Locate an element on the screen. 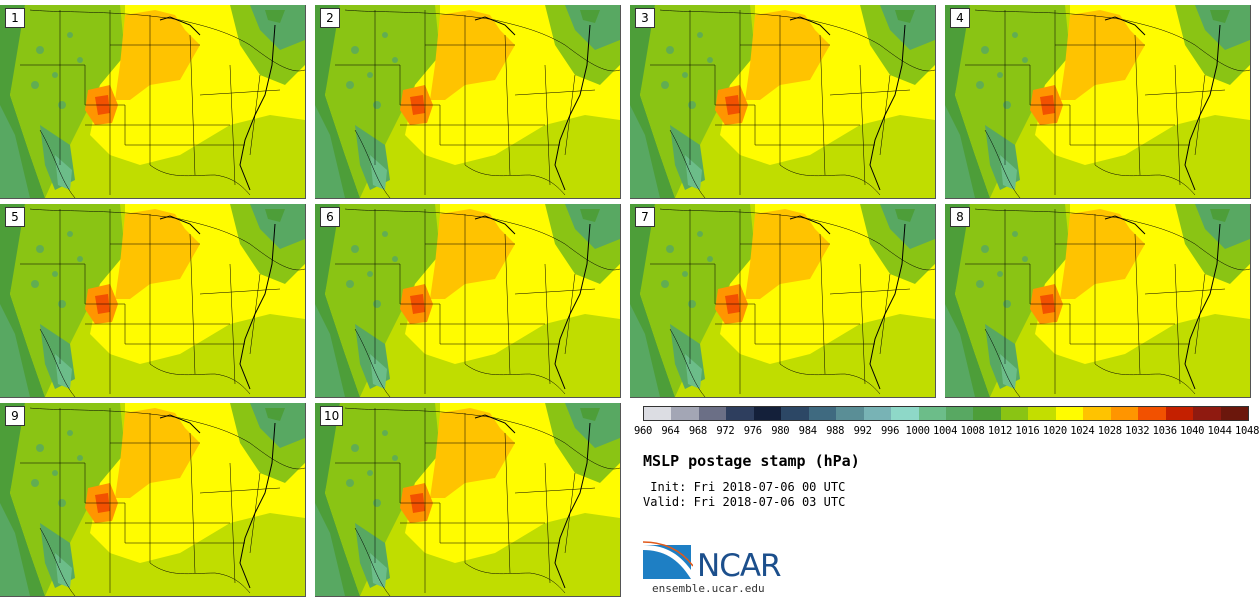 The height and width of the screenshot is (597, 1260). colorbar-tick-label: 972 is located at coordinates (725, 431).